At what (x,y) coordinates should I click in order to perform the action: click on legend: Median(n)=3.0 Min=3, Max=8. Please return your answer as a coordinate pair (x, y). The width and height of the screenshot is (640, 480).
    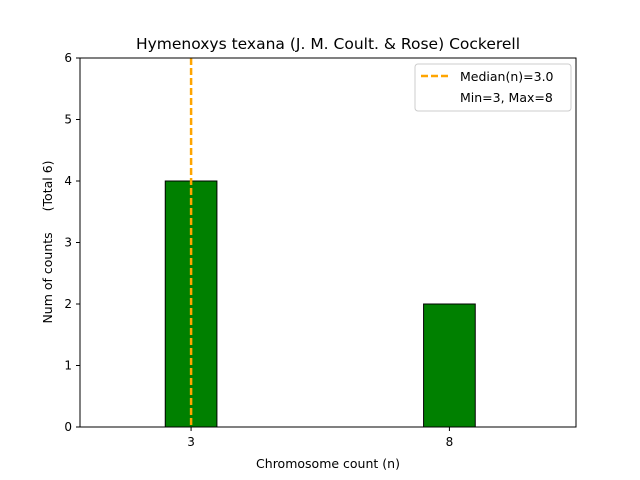
    Looking at the image, I should click on (493, 87).